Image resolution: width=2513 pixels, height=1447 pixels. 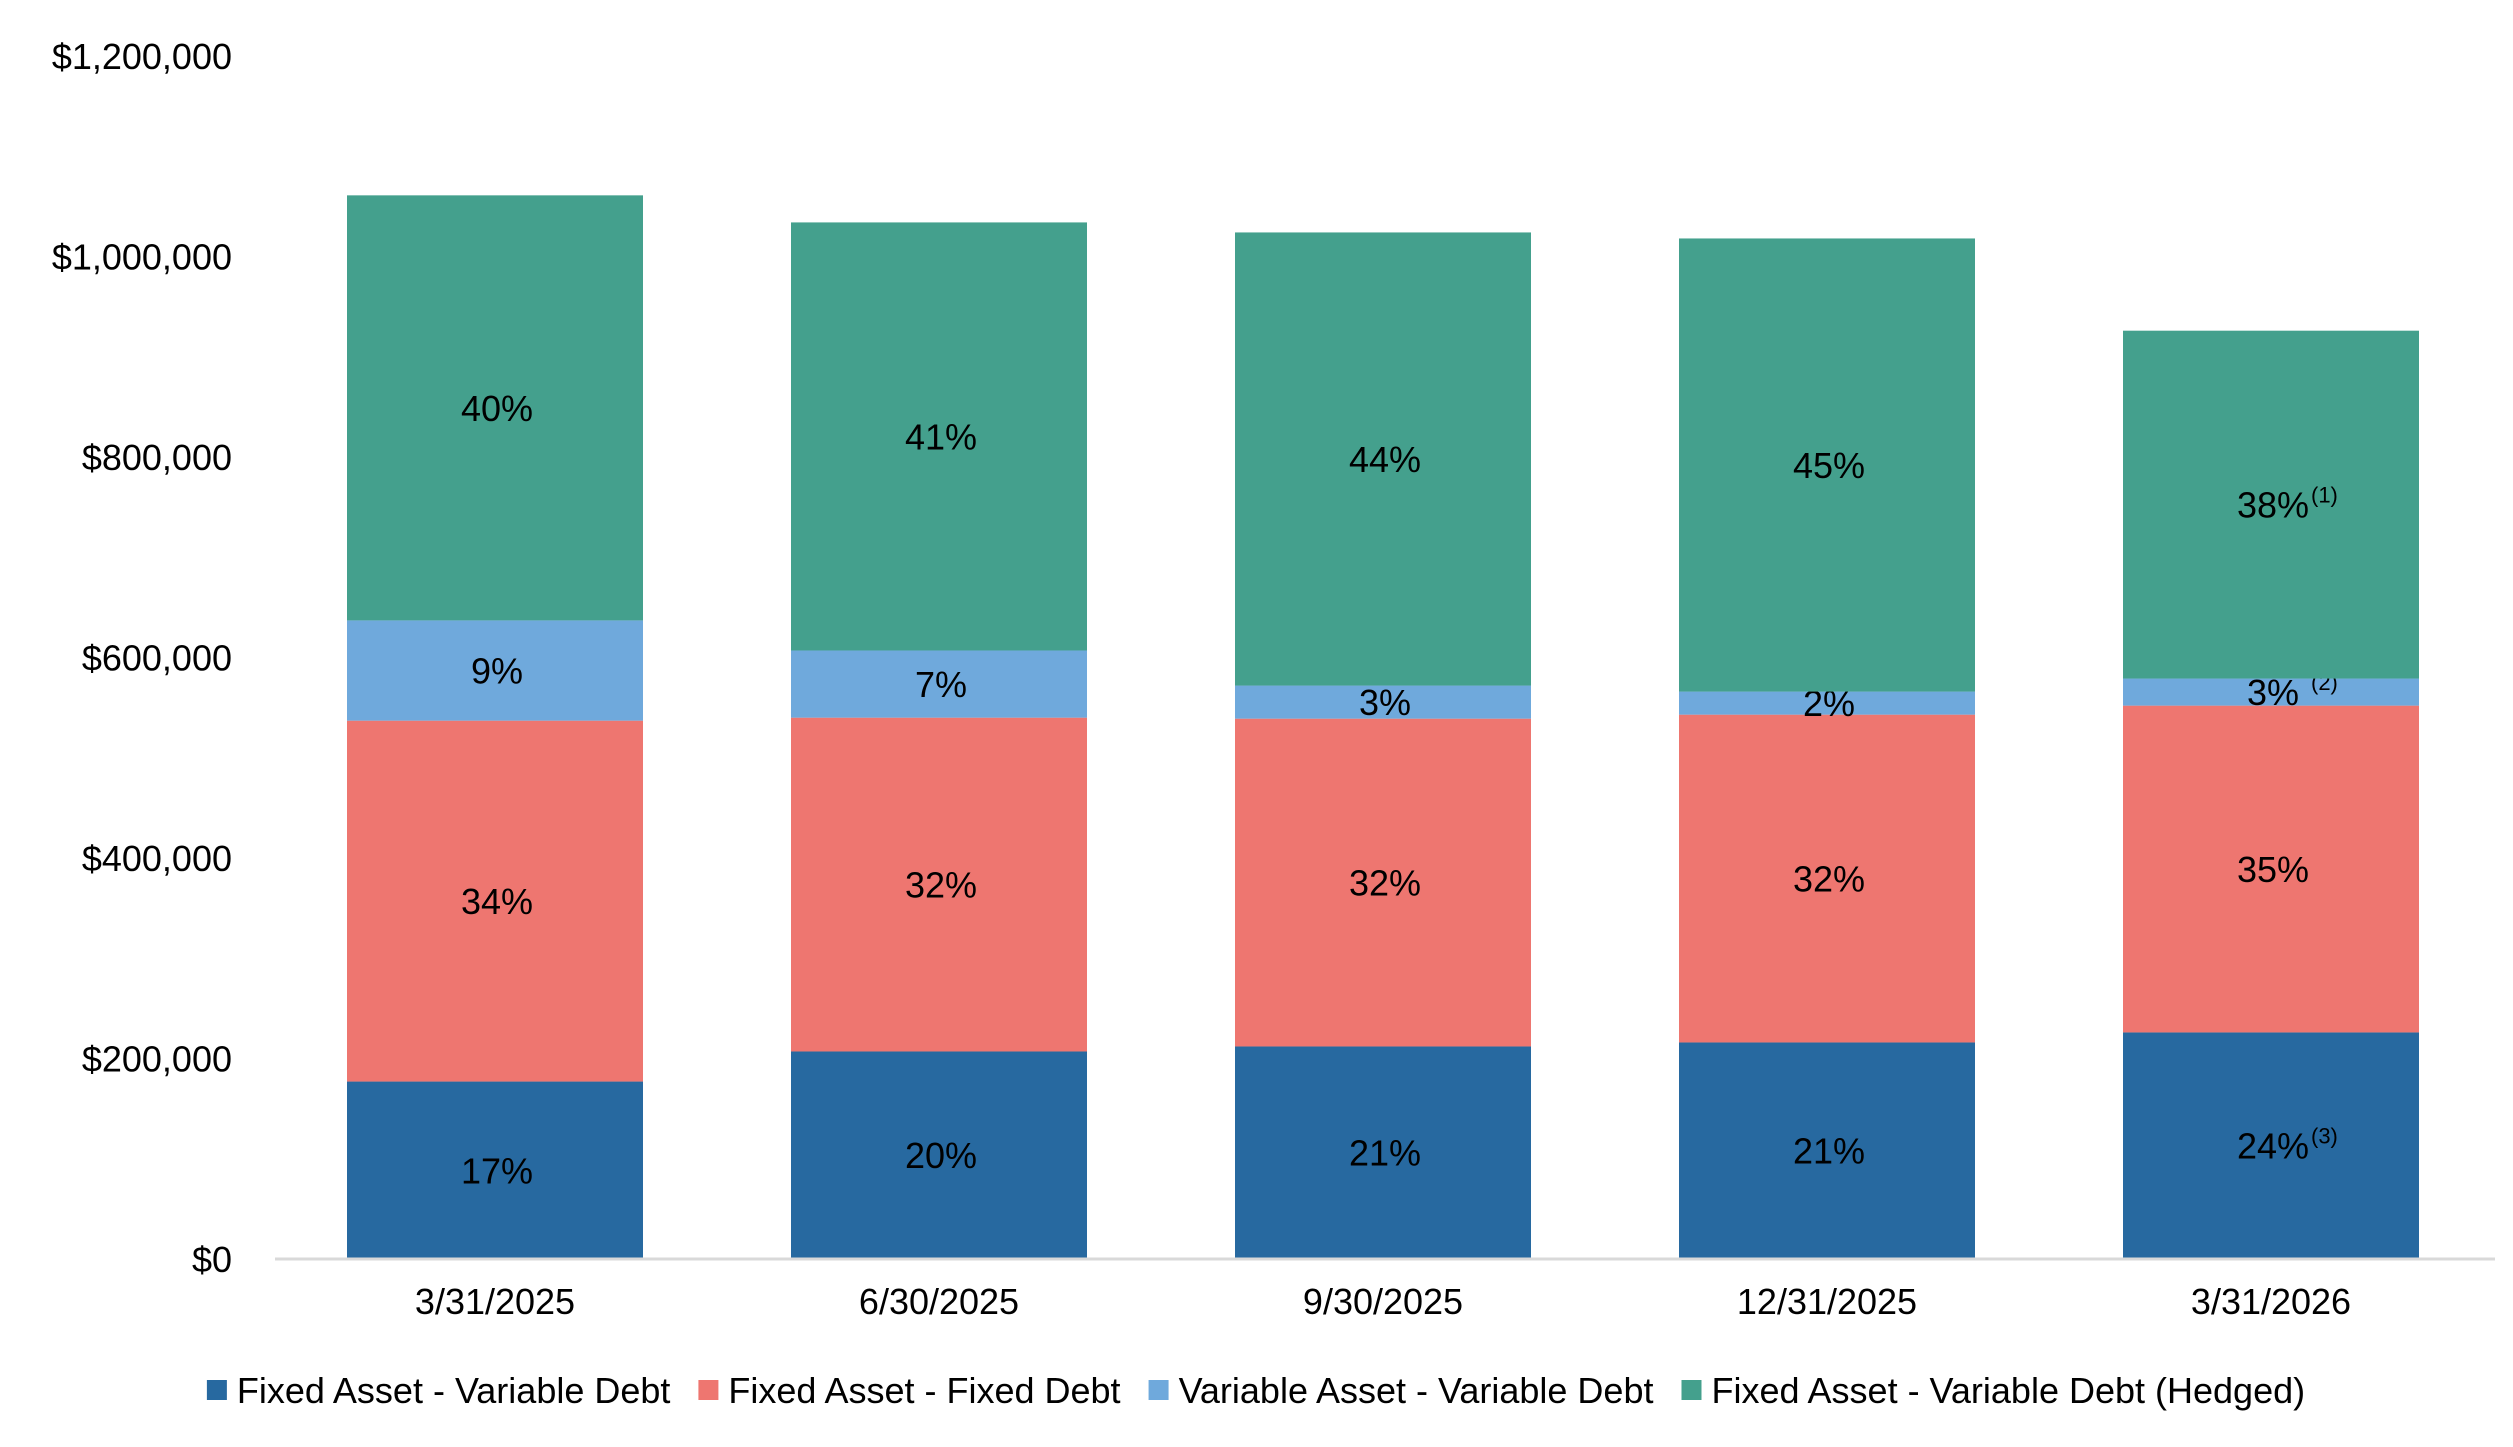 I want to click on legend-item: Fixed Asset - Variable Debt (Hedged), so click(x=1993, y=1390).